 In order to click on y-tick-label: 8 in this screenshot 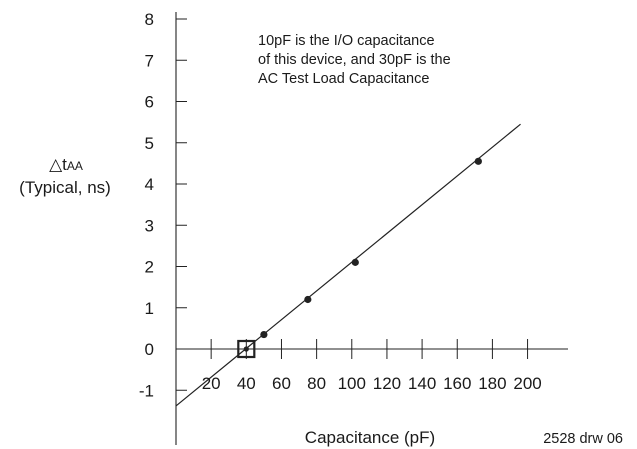, I will do `click(149, 19)`.